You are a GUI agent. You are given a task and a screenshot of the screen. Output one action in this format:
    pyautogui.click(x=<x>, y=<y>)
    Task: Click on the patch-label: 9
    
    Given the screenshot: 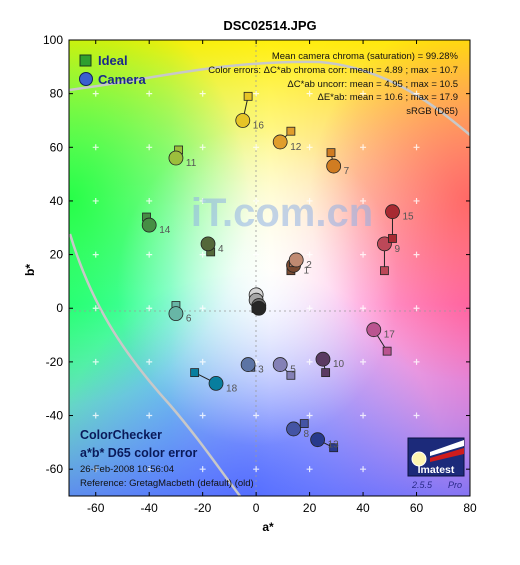 What is the action you would take?
    pyautogui.click(x=397, y=249)
    